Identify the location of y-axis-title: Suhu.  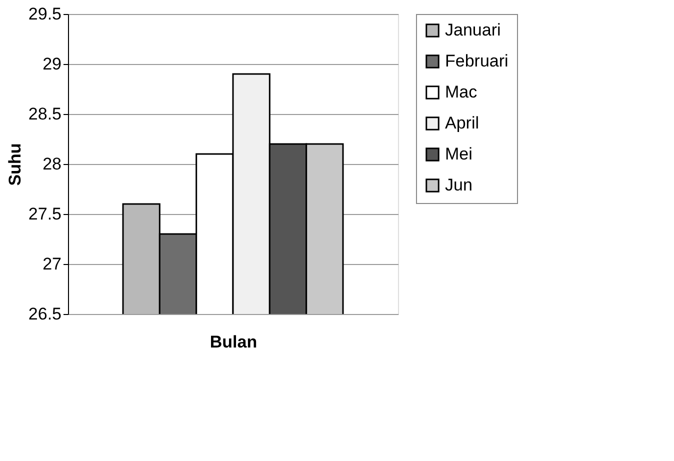
(14, 164).